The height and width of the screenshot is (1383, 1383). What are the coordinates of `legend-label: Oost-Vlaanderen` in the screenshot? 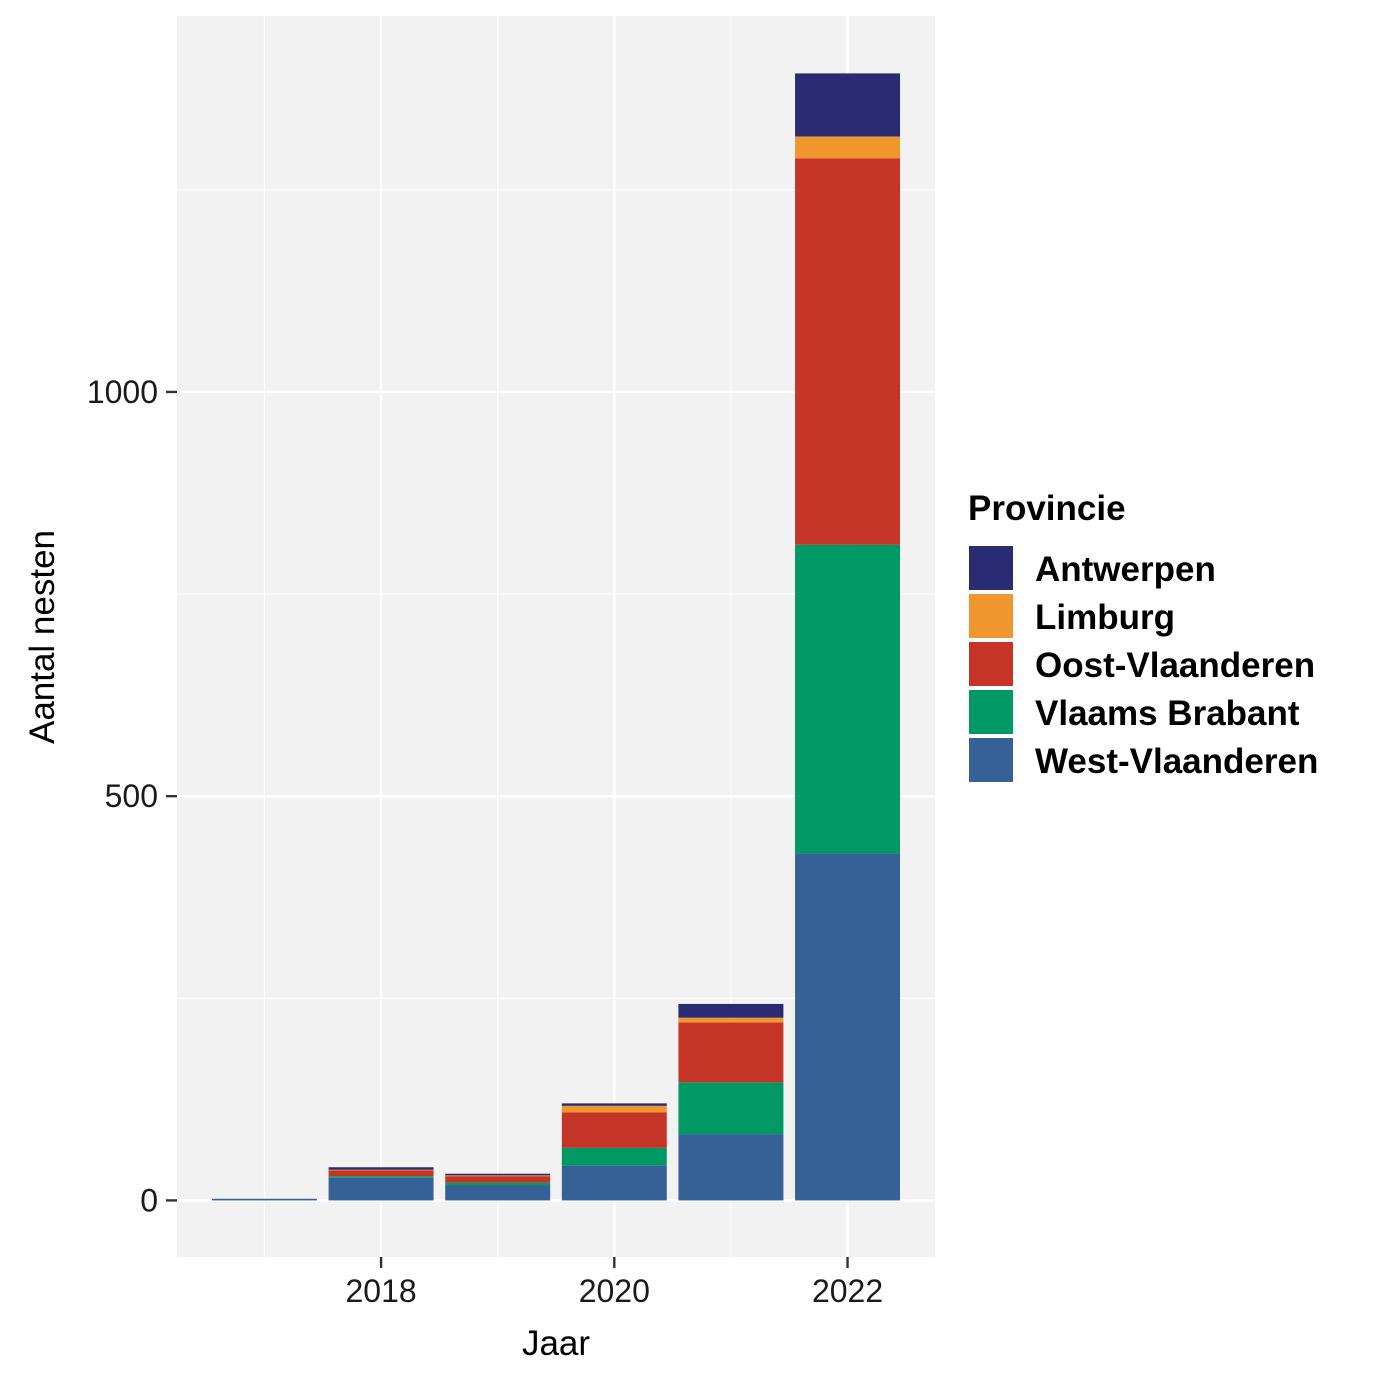 It's located at (1175, 665).